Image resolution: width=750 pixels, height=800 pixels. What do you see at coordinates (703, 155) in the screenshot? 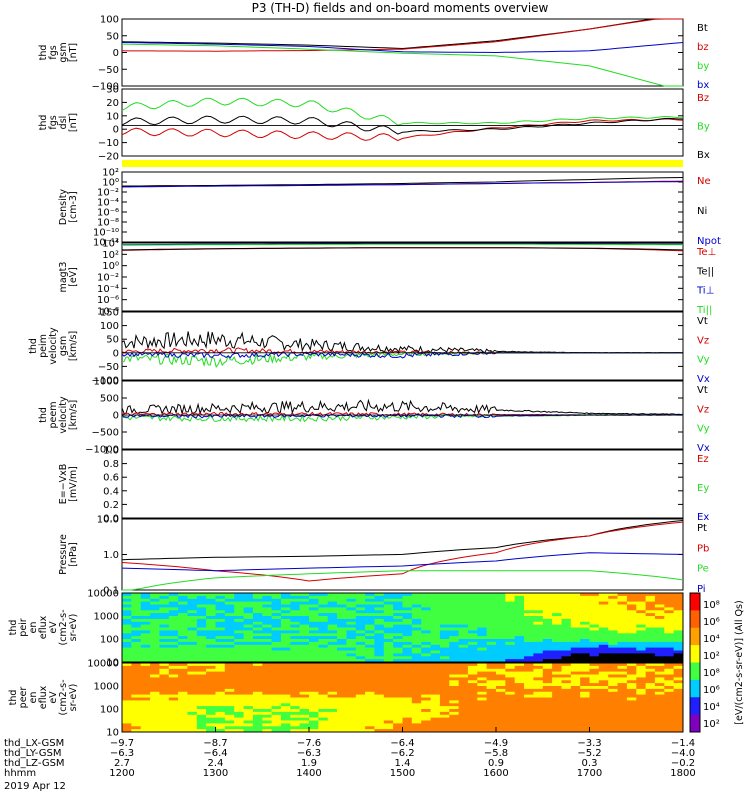
I see `legend-Bx: Bx` at bounding box center [703, 155].